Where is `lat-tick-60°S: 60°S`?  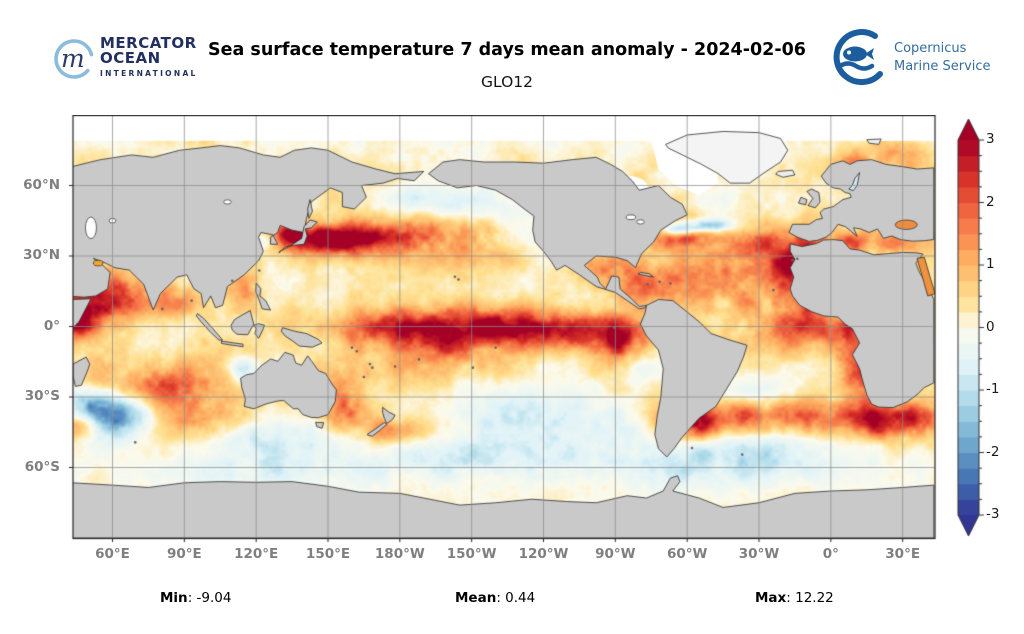 lat-tick-60°S: 60°S is located at coordinates (42, 466).